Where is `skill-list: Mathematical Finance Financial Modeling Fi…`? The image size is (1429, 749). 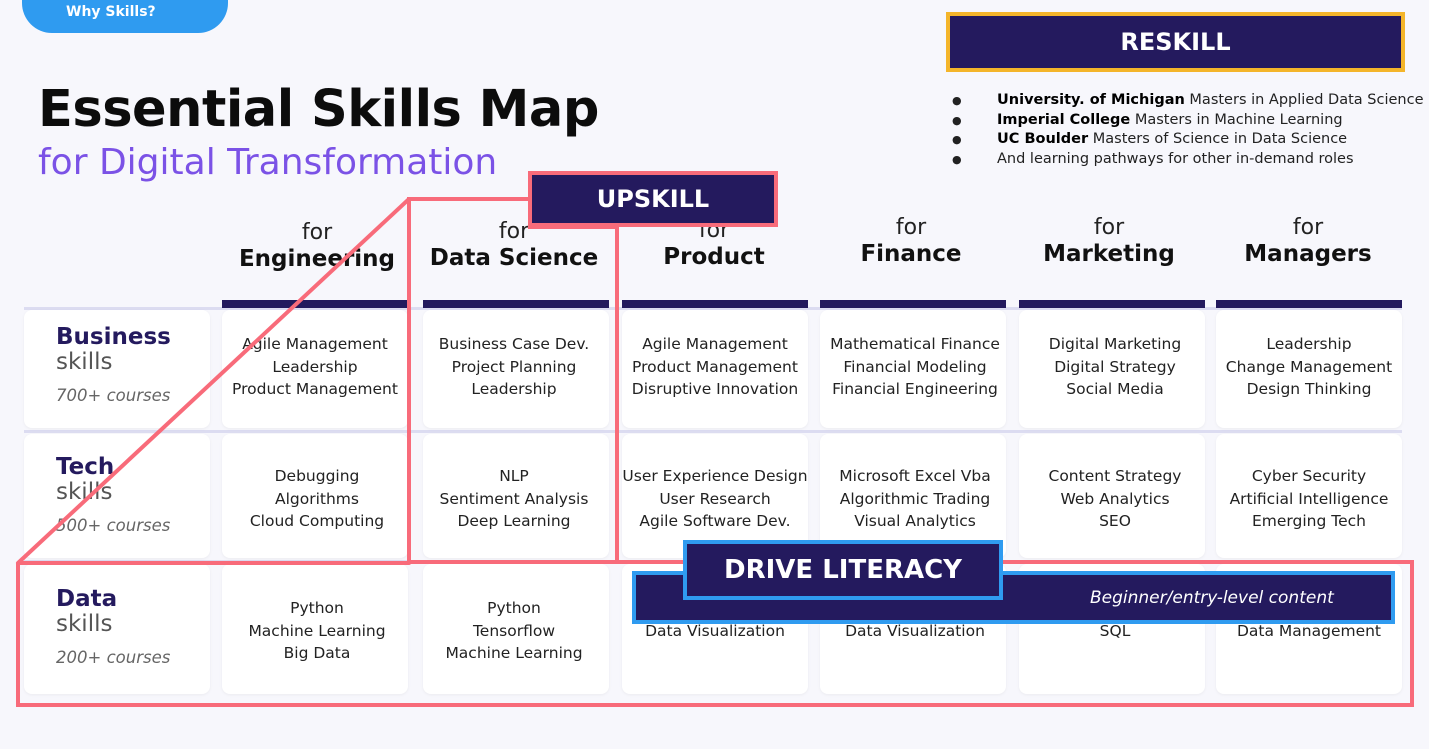 skill-list: Mathematical Finance Financial Modeling Fi… is located at coordinates (915, 366).